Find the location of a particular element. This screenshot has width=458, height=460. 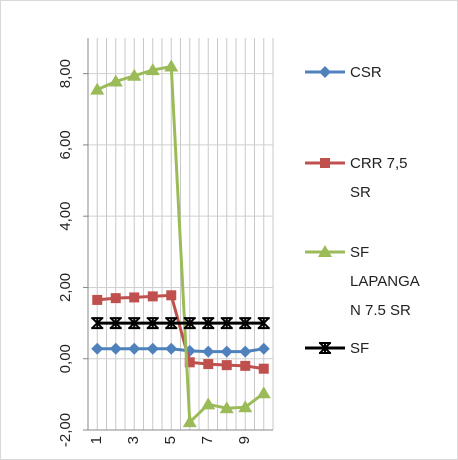

x-tick-label: 9 is located at coordinates (244, 440).